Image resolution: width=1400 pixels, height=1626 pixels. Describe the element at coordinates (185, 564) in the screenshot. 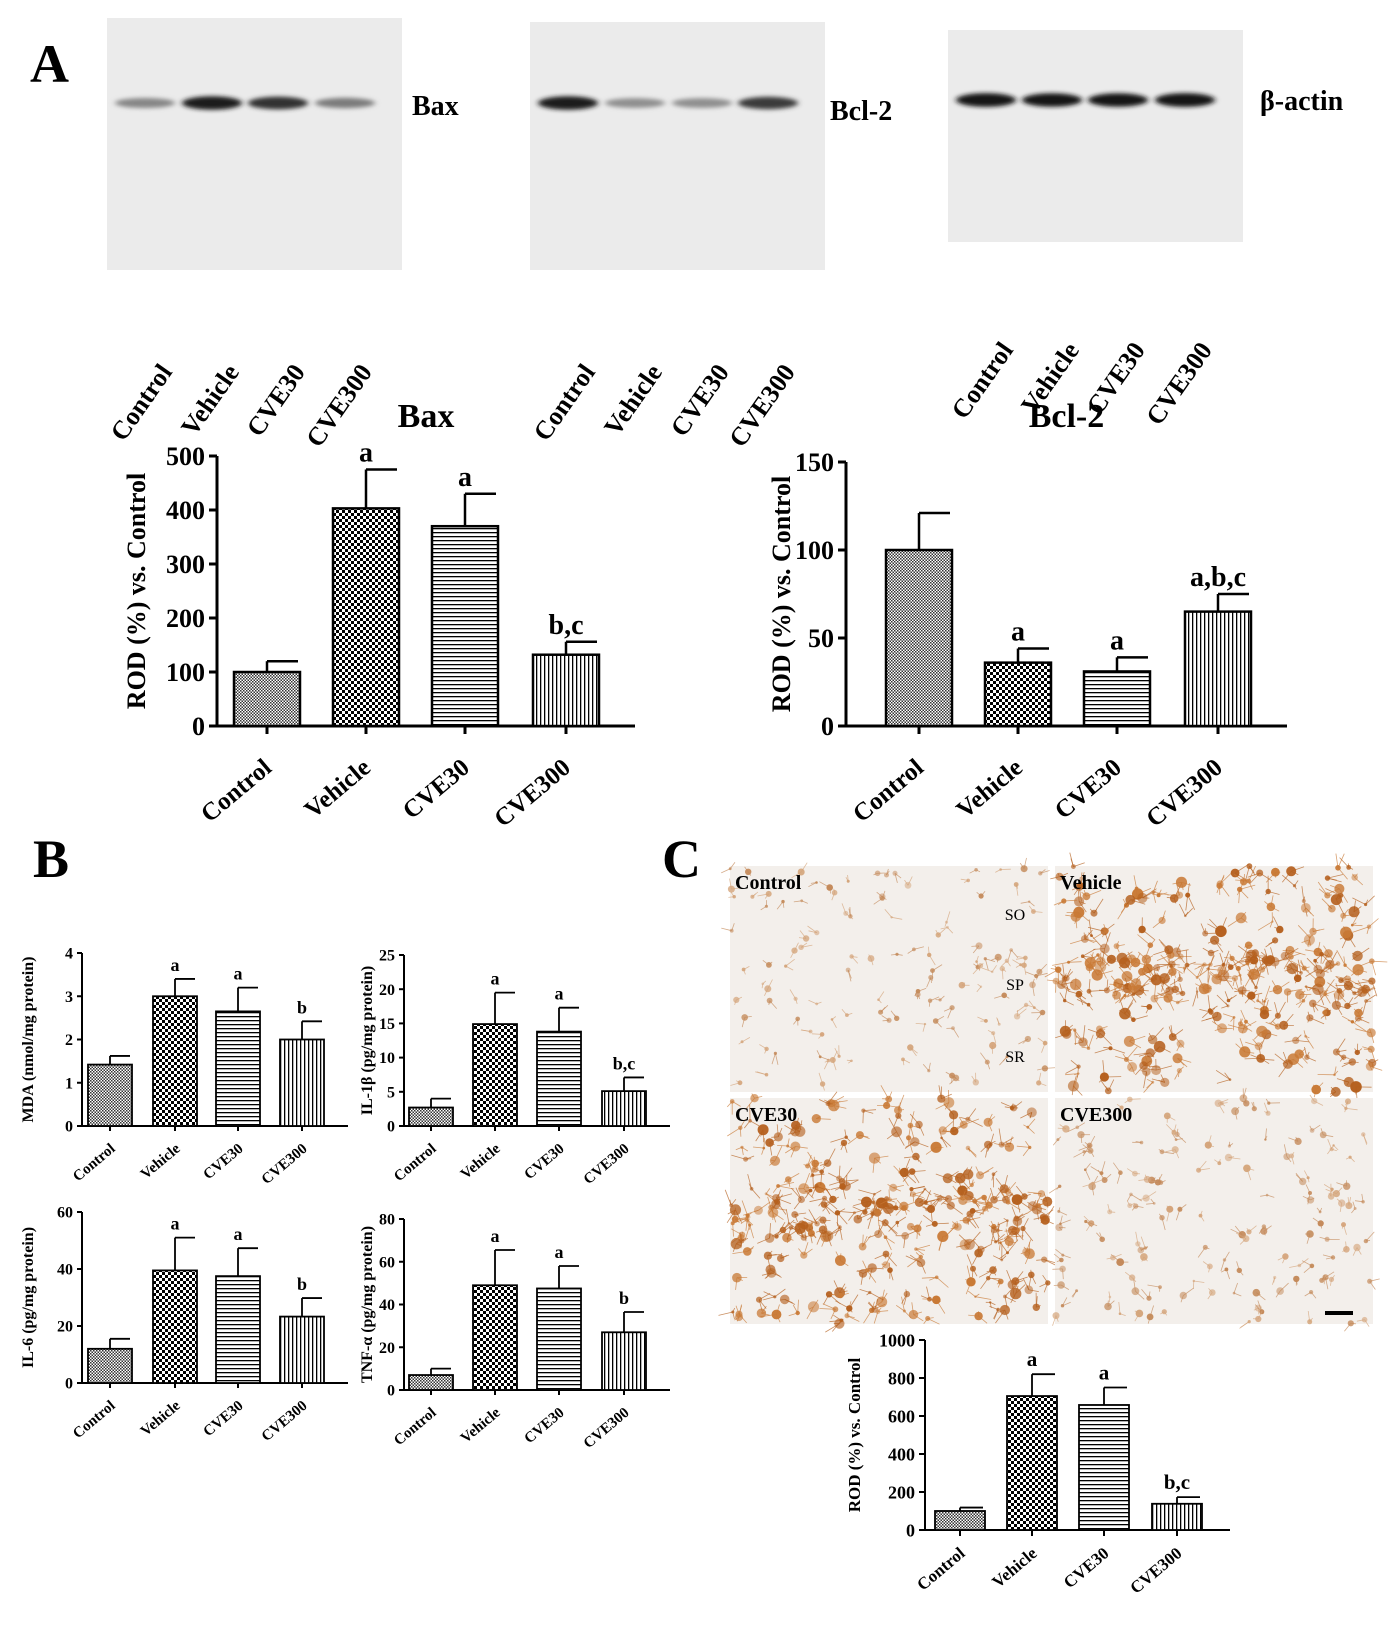

I see `y-tick-label: 300` at that location.